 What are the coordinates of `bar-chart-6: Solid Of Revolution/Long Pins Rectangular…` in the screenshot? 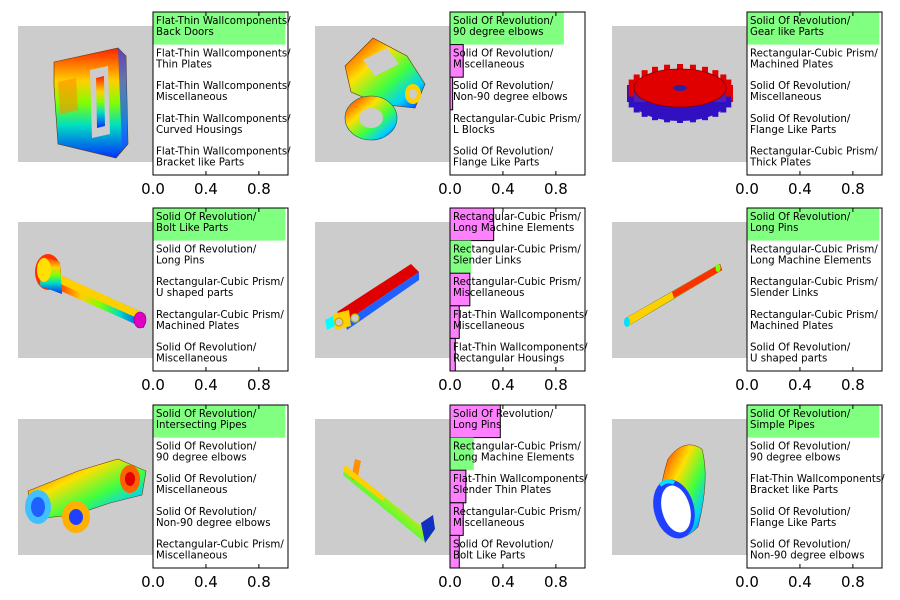 It's located at (809, 300).